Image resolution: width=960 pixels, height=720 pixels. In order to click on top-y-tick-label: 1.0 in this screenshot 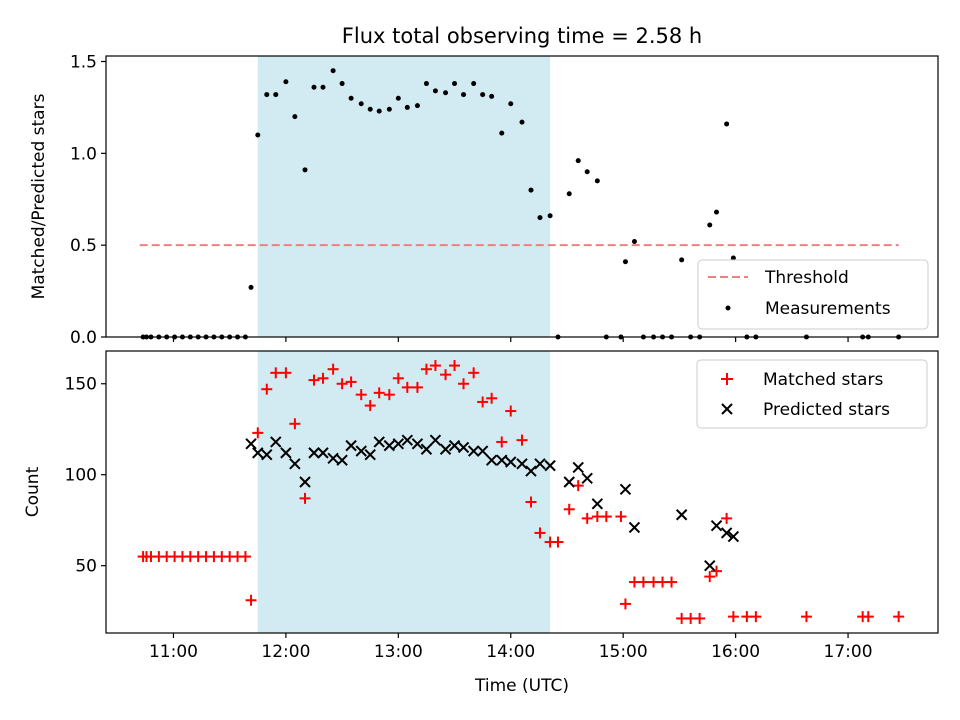, I will do `click(83, 154)`.